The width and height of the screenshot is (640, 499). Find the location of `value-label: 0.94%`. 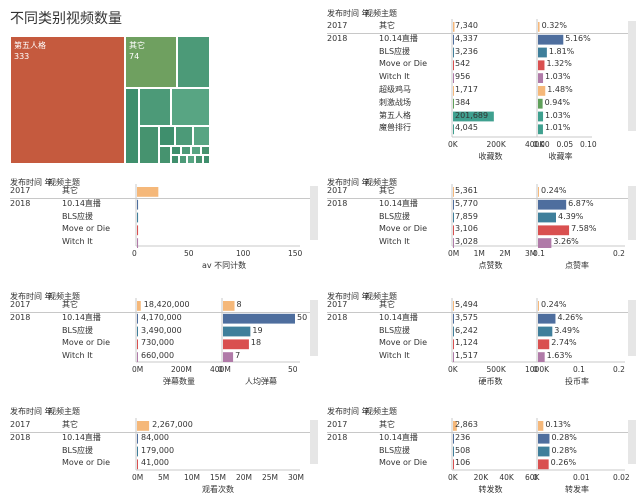

value-label: 0.94% is located at coordinates (557, 102).